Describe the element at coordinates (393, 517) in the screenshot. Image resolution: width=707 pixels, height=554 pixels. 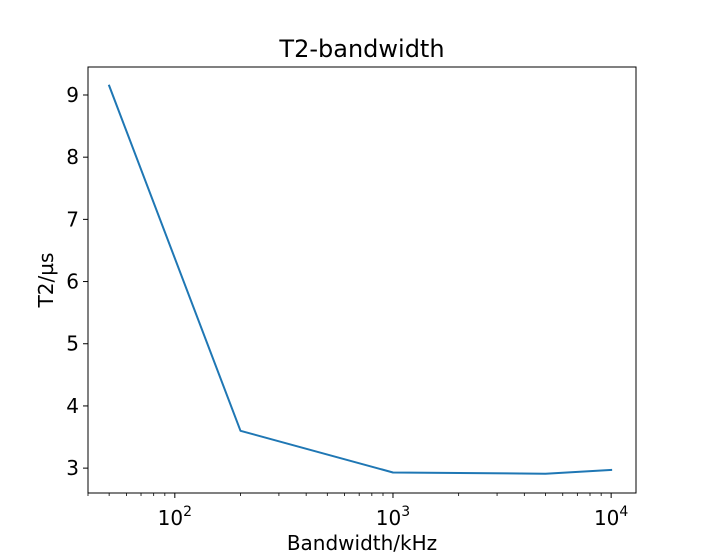
I see `x-tick-label: 10³` at that location.